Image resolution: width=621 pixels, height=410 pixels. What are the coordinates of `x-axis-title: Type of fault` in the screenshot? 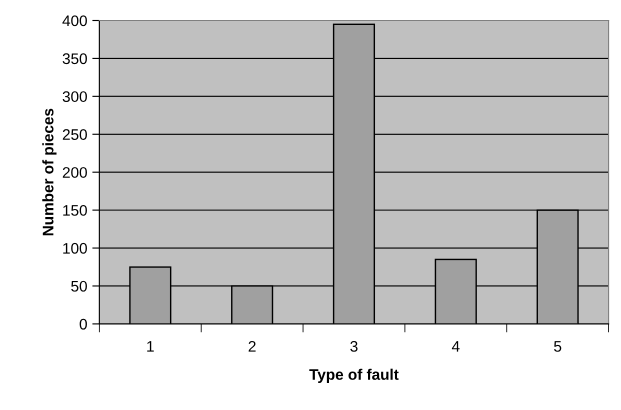 It's located at (354, 375).